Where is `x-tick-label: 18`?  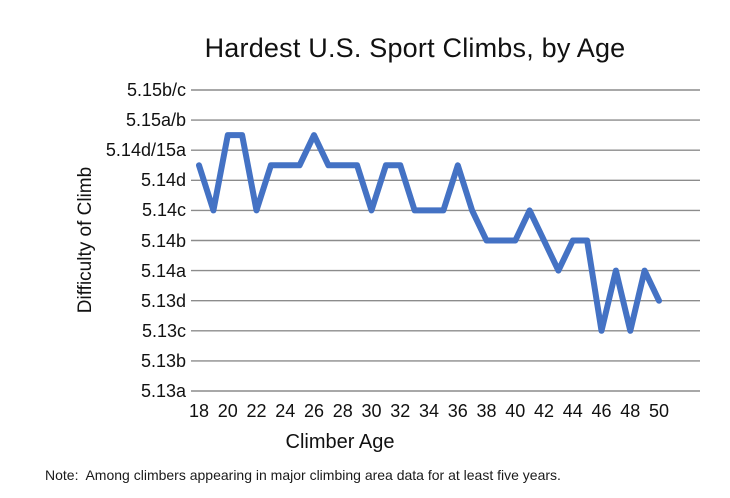 x-tick-label: 18 is located at coordinates (199, 411).